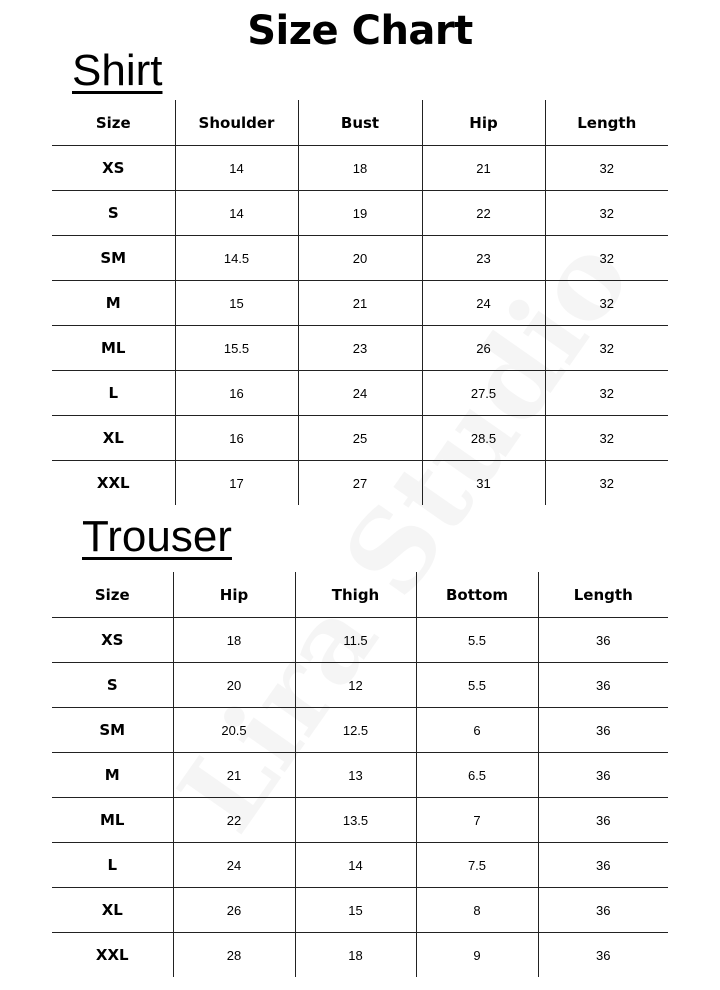  Describe the element at coordinates (606, 123) in the screenshot. I see `column-header: Length` at that location.